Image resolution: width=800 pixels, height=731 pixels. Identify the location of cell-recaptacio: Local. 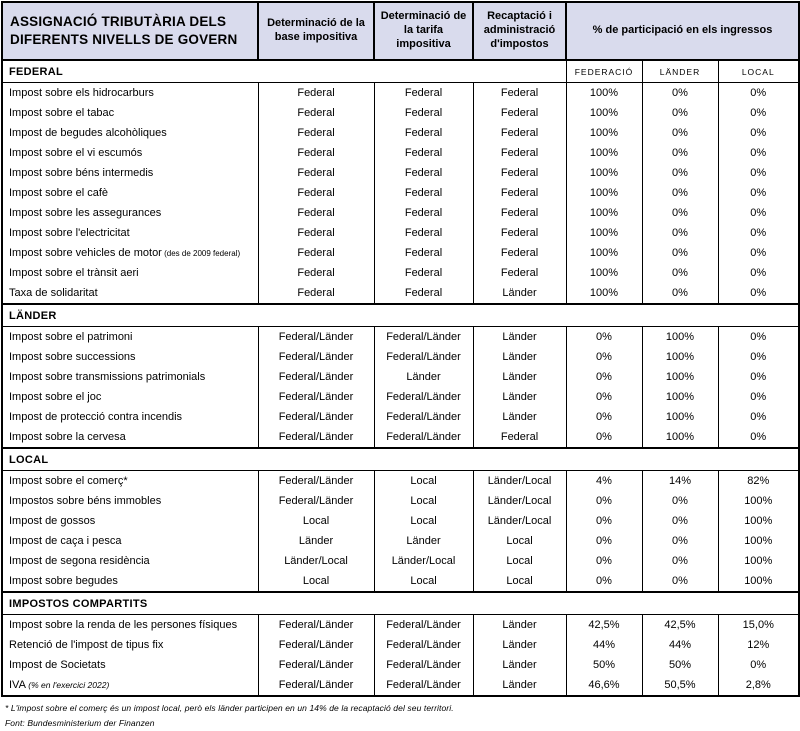
(519, 581).